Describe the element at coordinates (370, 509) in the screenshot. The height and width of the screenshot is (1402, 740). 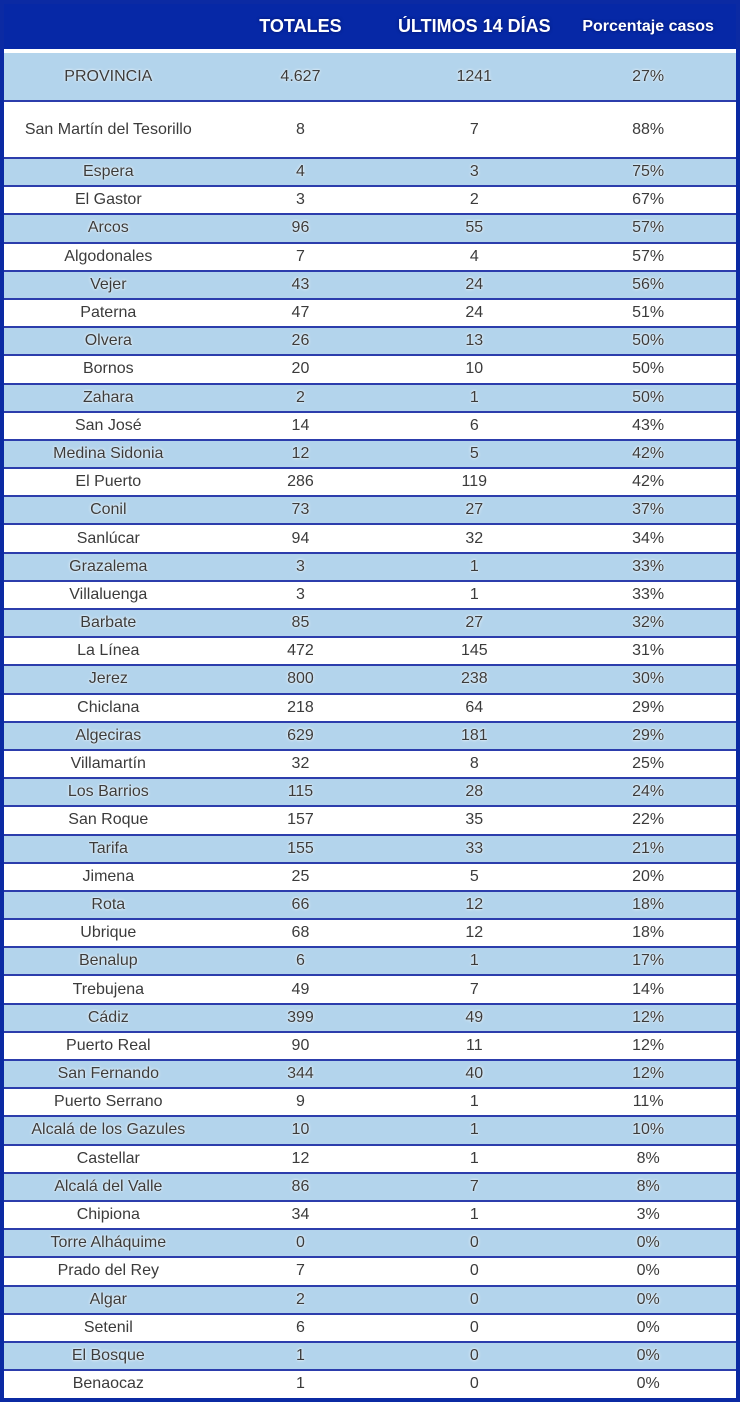
I see `table-row: Conil 73 27 37%` at that location.